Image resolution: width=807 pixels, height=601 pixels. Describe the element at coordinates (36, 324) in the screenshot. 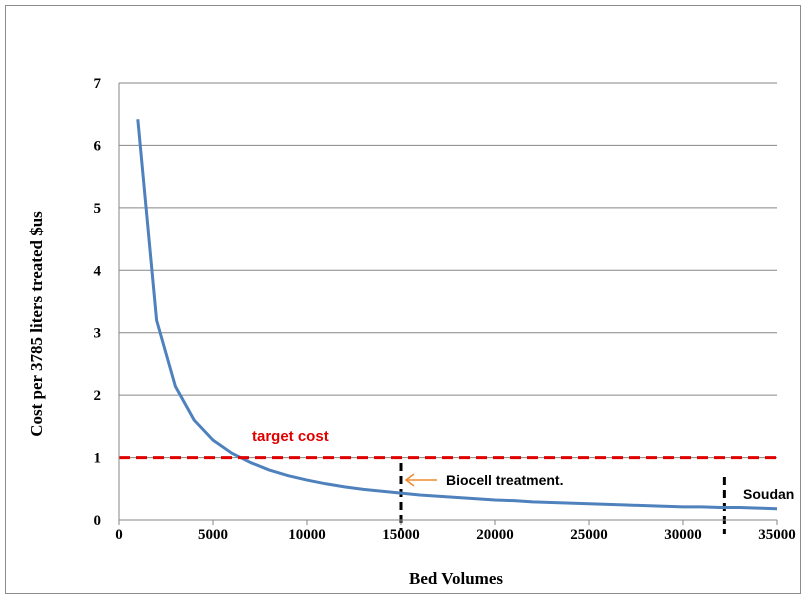

I see `y-axis-title: Cost per 3785 liters treated $us` at that location.